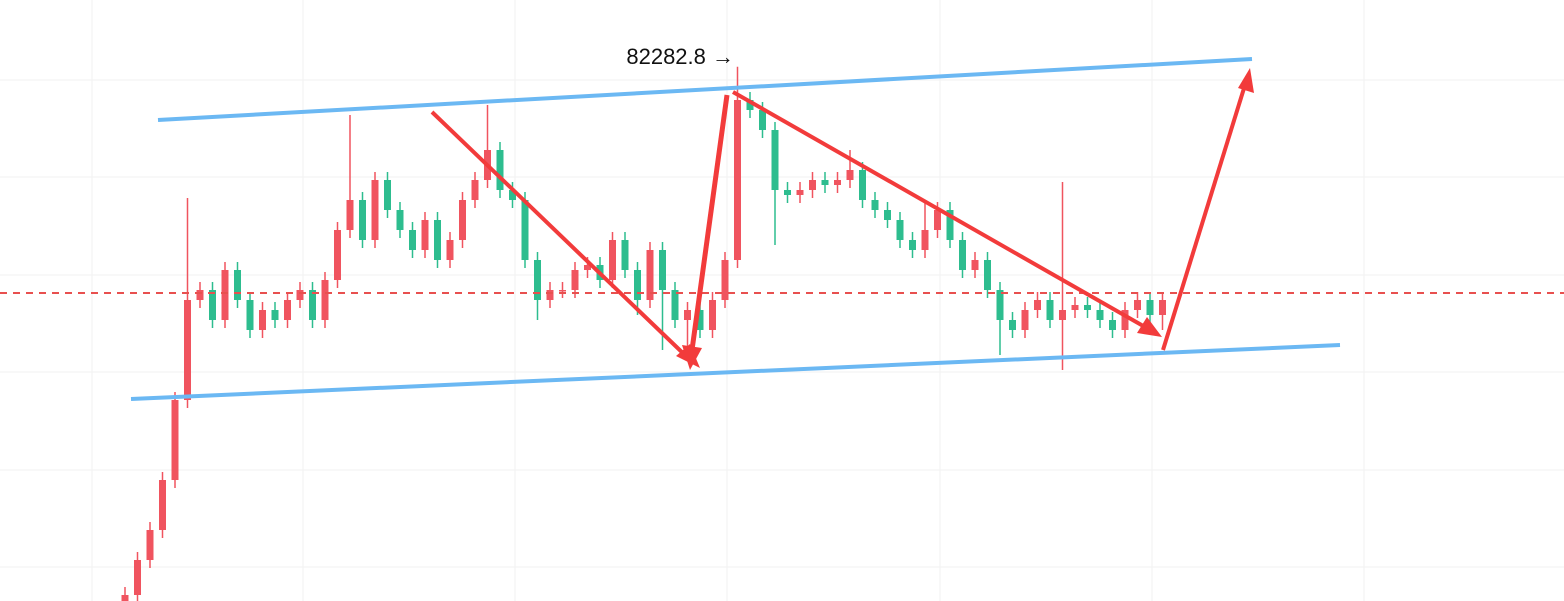 The image size is (1564, 601). I want to click on high-label: 82282.8 →, so click(680, 56).